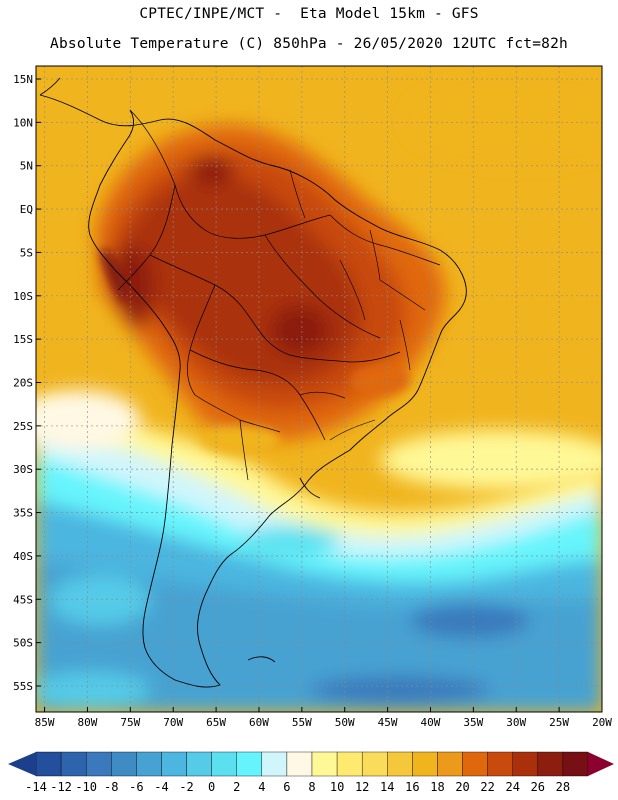  I want to click on lon-tick-label: 80W, so click(88, 722).